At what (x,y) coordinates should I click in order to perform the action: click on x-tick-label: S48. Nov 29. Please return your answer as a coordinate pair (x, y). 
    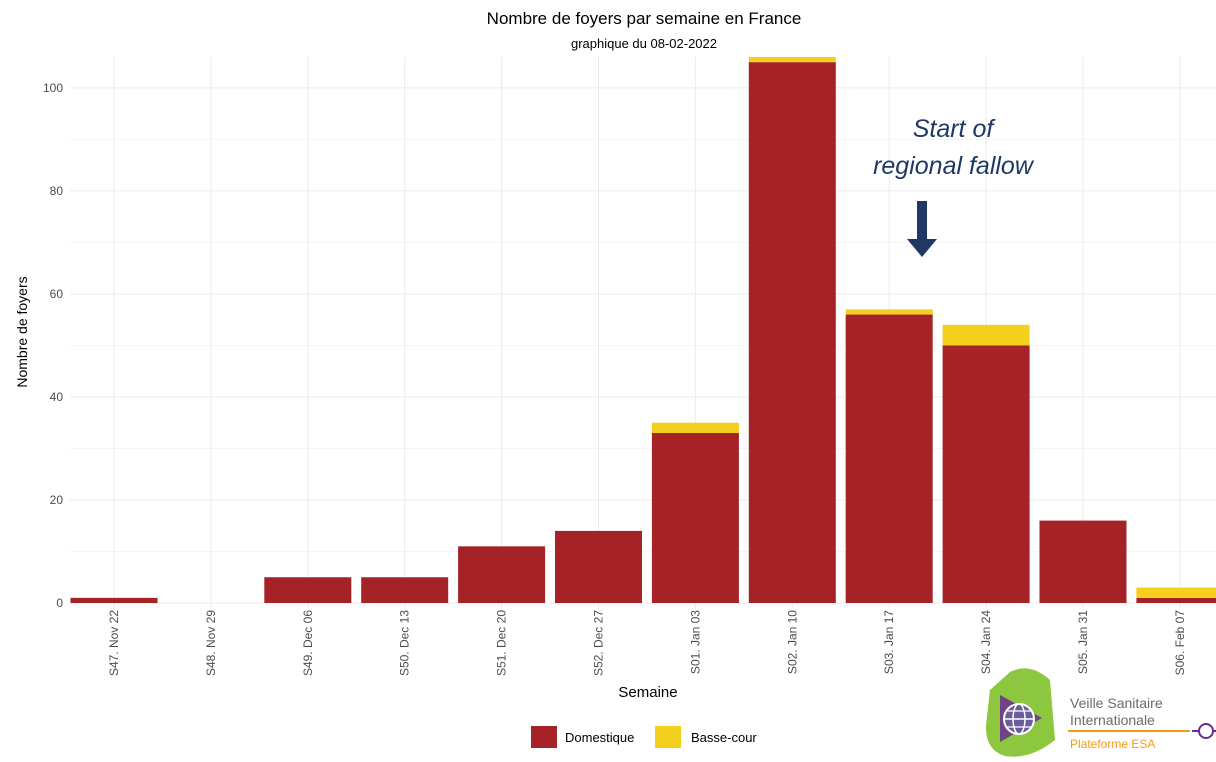
    Looking at the image, I should click on (211, 643).